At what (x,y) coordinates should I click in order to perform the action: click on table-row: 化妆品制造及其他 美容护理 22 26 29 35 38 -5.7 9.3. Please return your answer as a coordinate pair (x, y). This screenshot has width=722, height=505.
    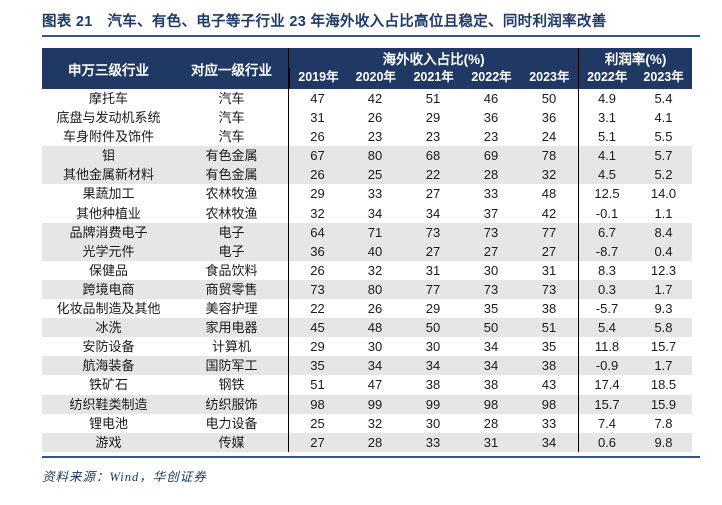
    Looking at the image, I should click on (367, 309).